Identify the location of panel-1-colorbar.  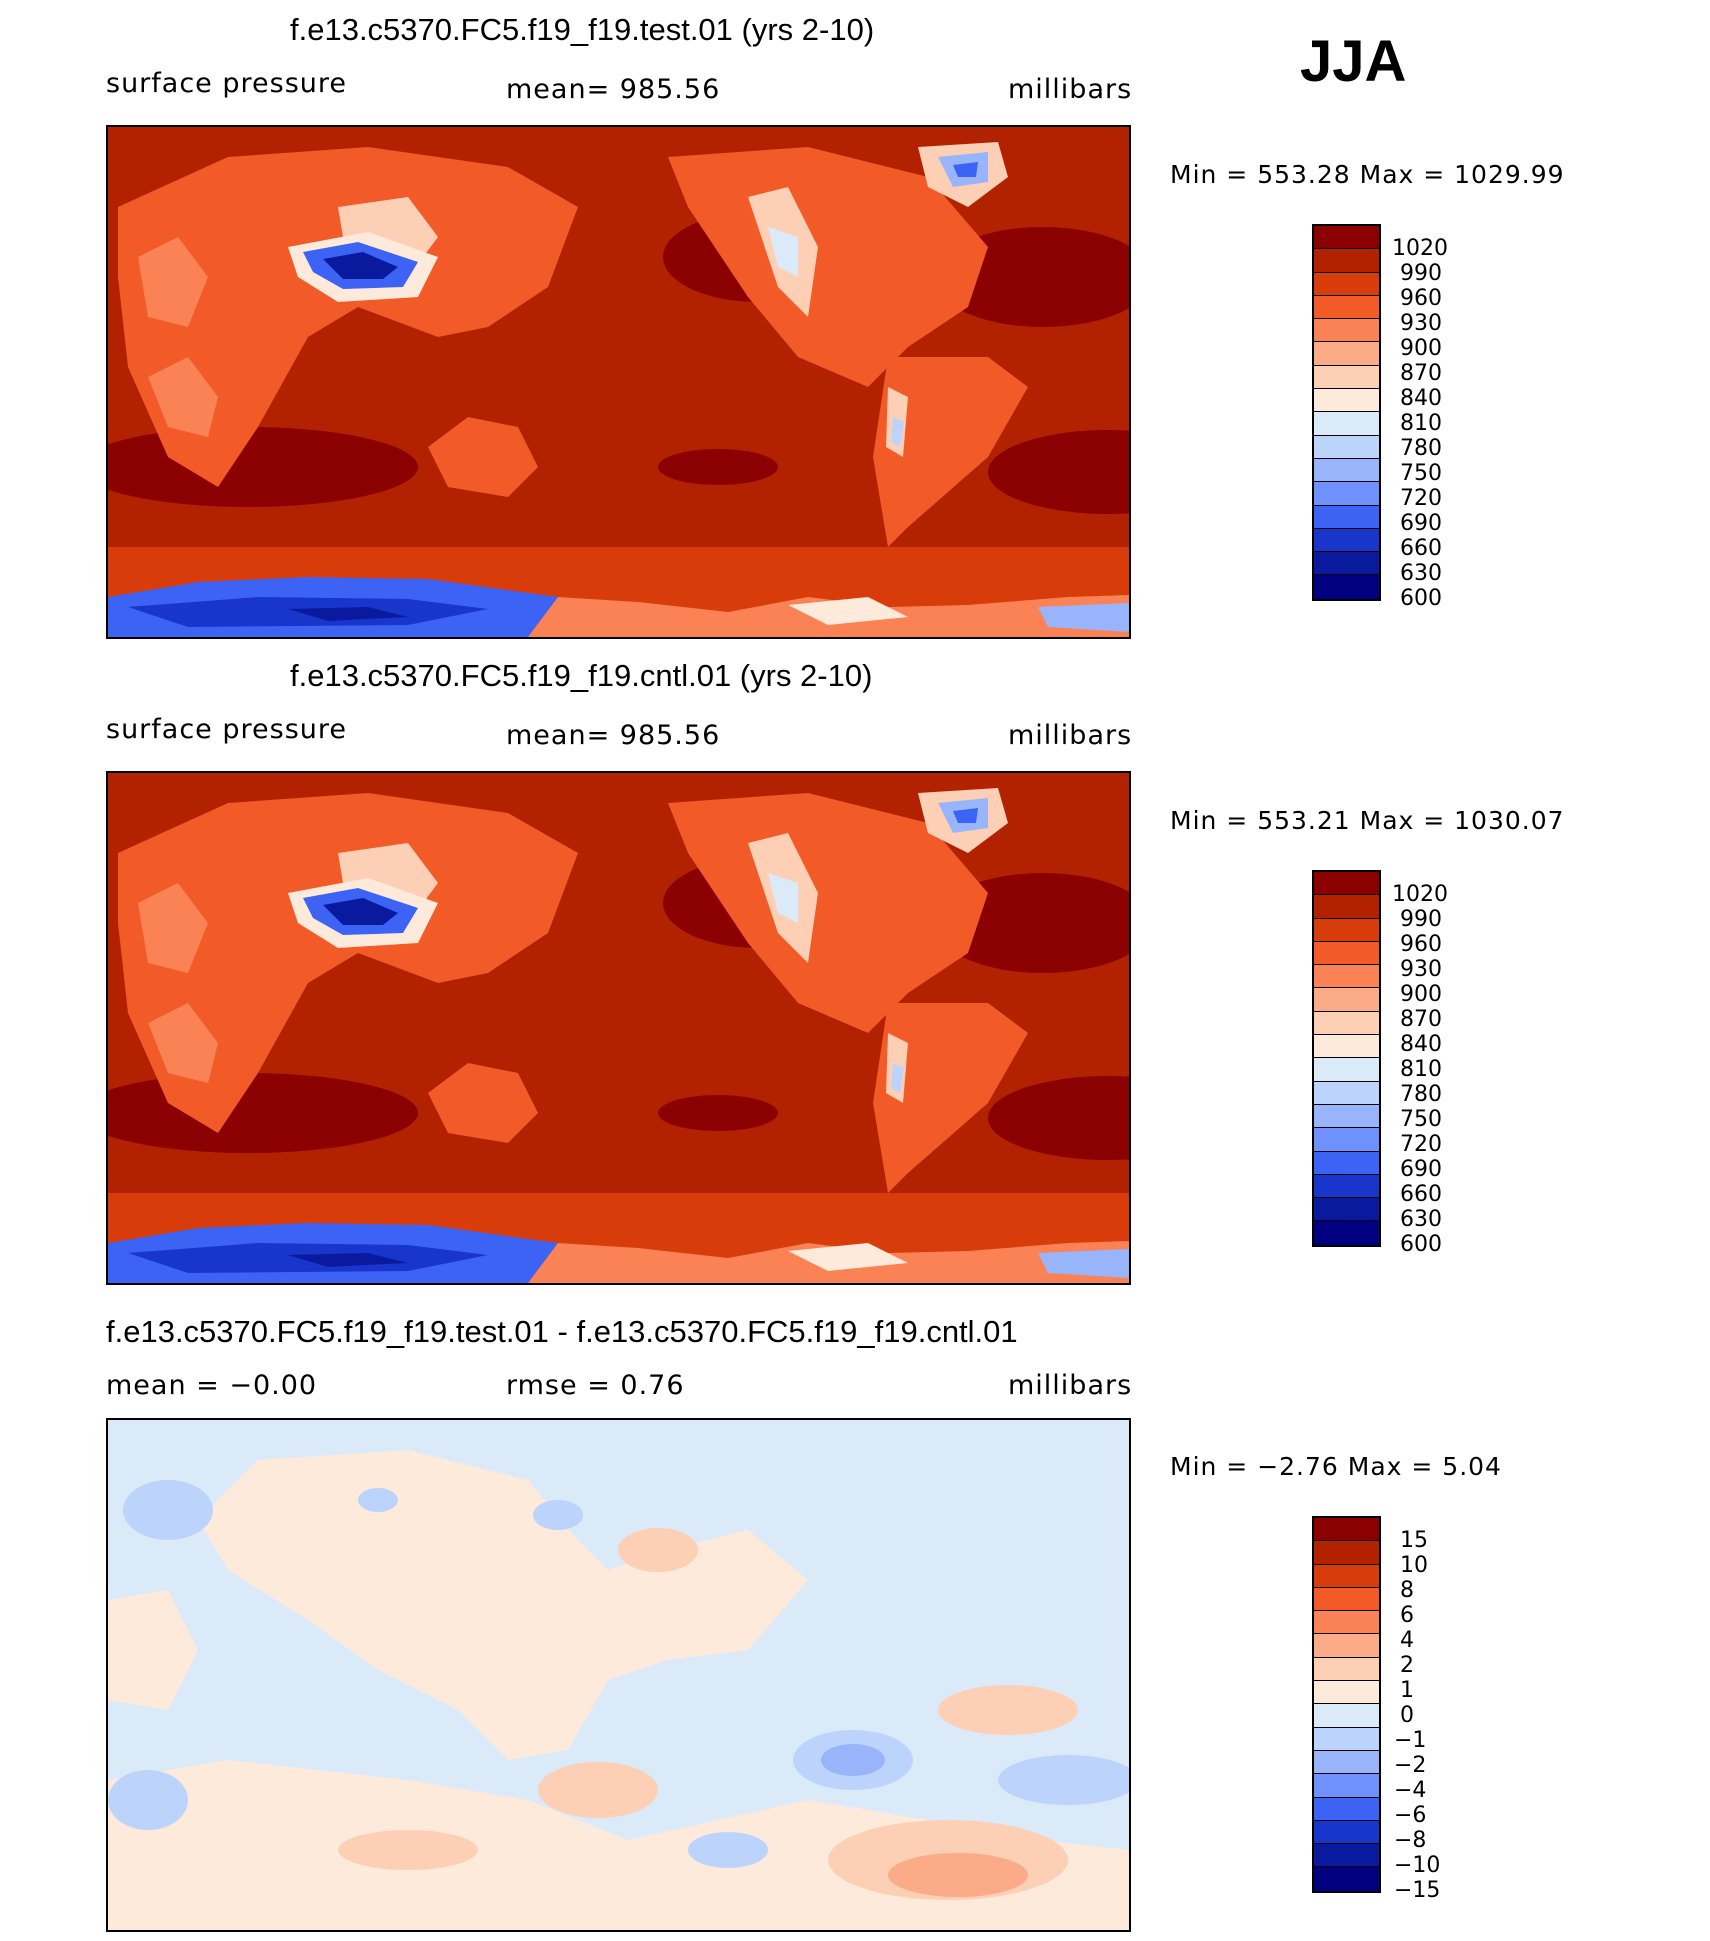
(1346, 412).